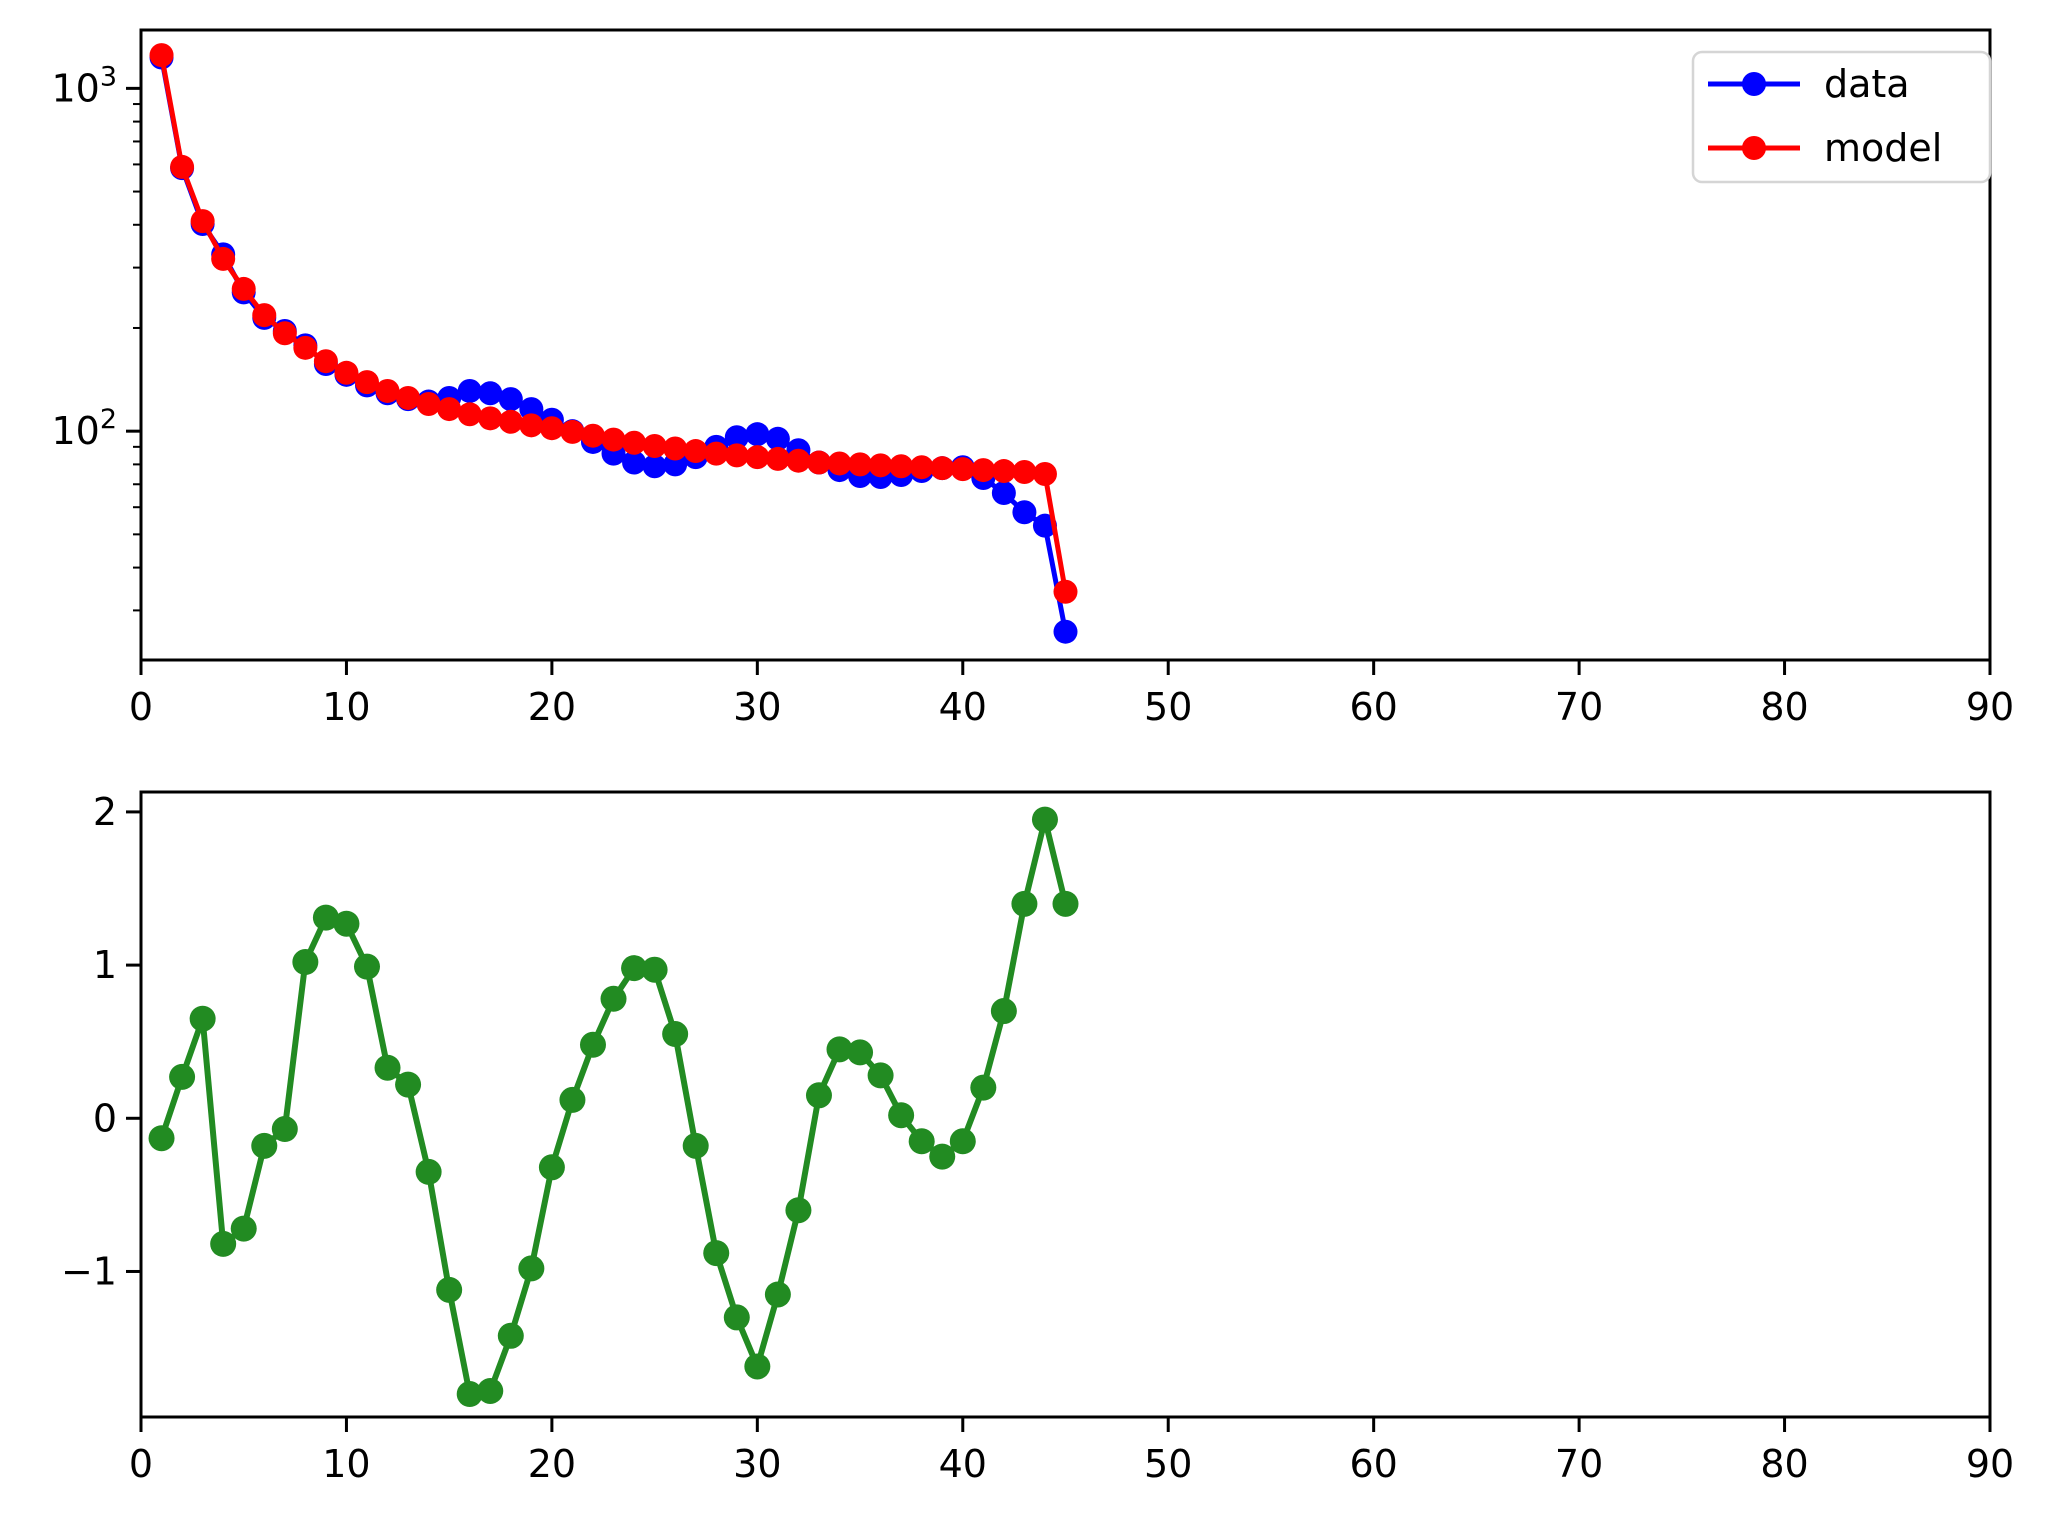  I want to click on legend-sample-marker-data, so click(1754, 84).